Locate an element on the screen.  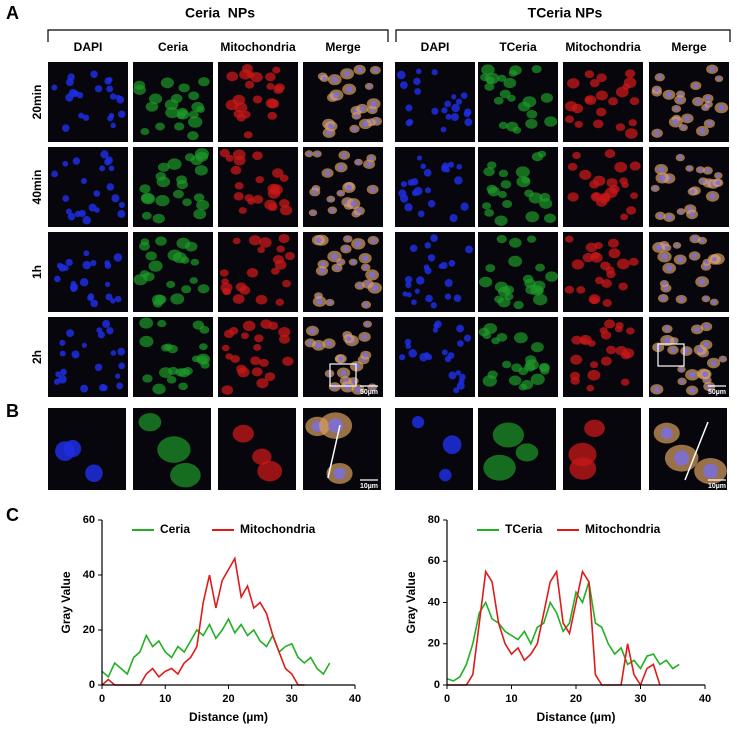
micrograph-bg is located at coordinates (88, 102).